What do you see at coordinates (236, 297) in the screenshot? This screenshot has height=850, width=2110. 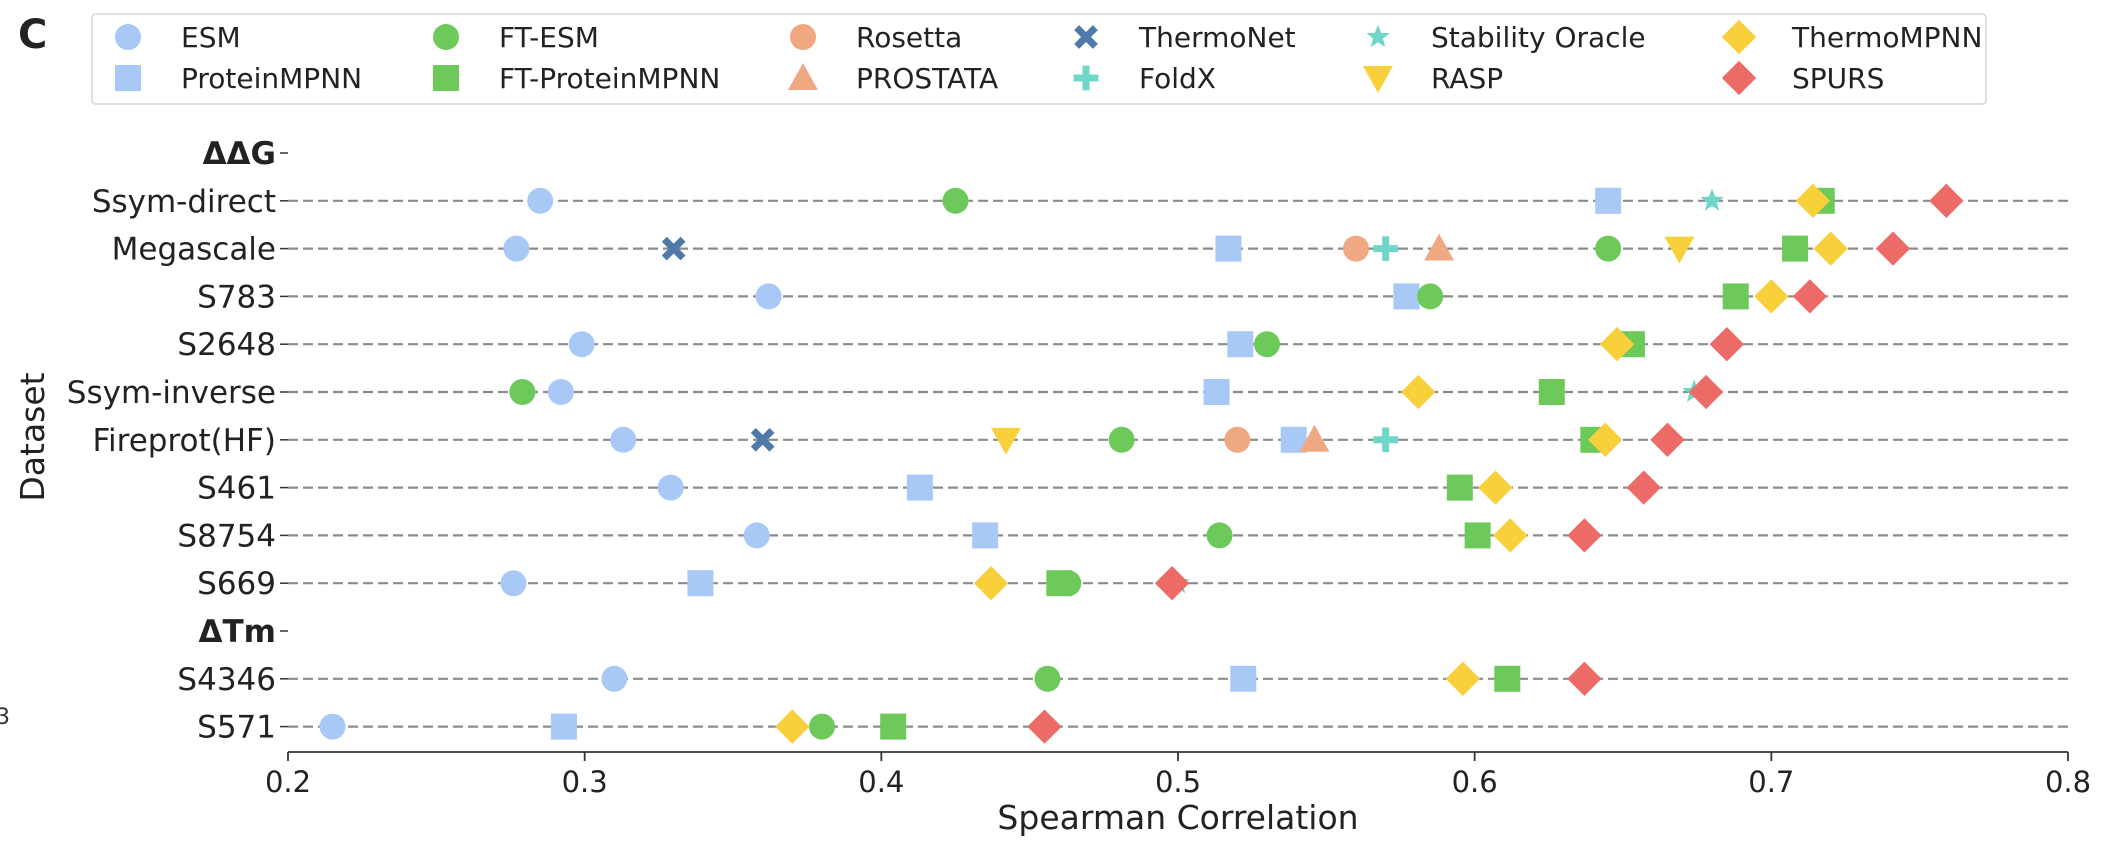 I see `y-tick-label-s783: S783` at bounding box center [236, 297].